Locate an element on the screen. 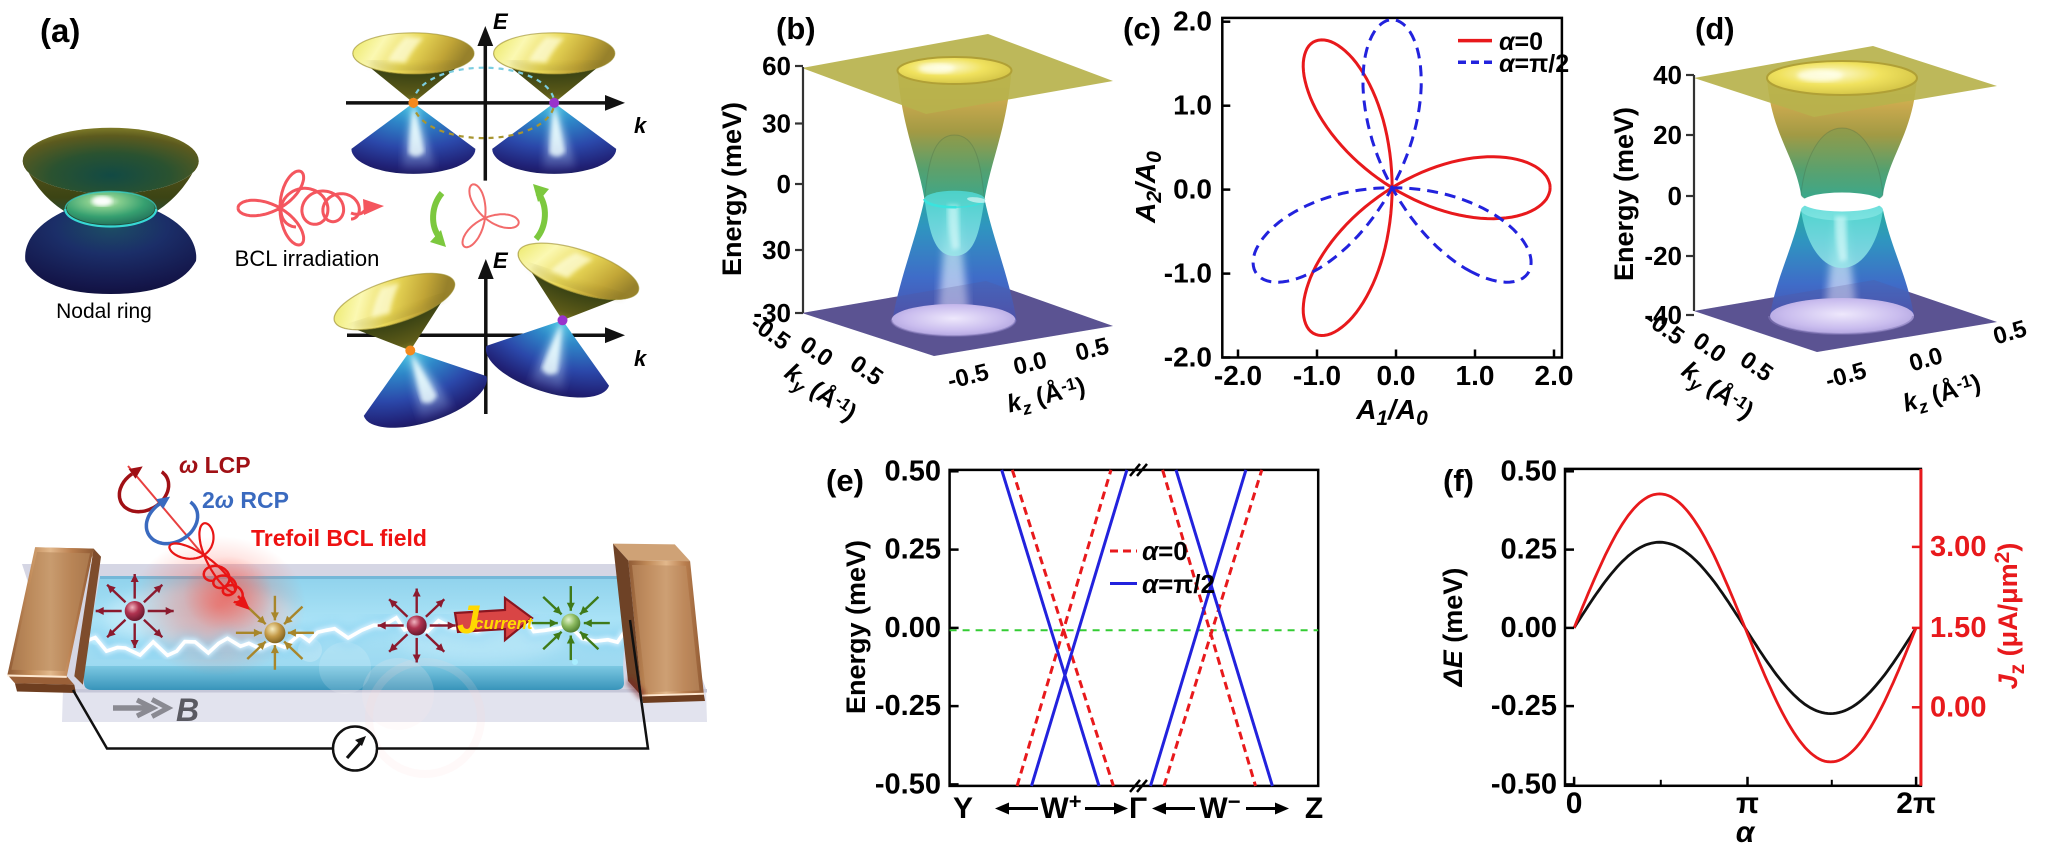 The height and width of the screenshot is (849, 2048). svg-text: π is located at coordinates (1747, 803).